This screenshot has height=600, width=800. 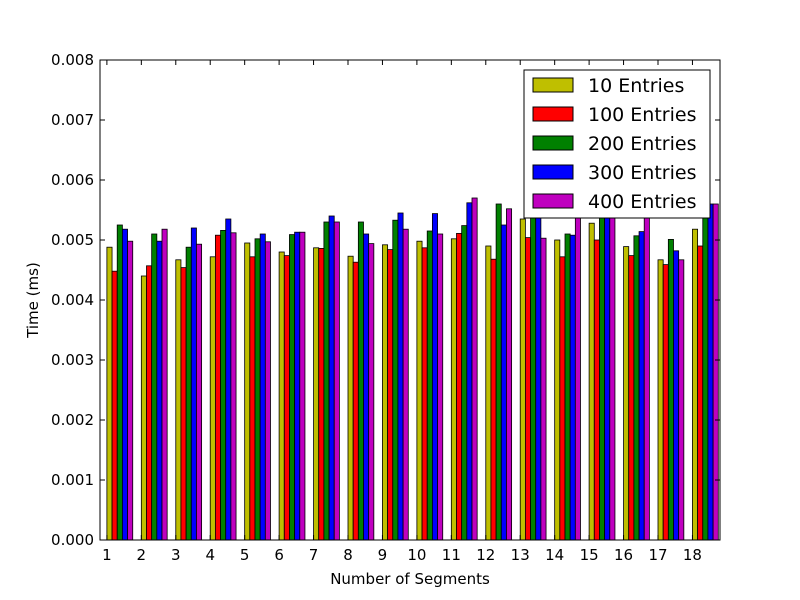 I want to click on y-tick-label: 0.003, so click(x=72, y=360).